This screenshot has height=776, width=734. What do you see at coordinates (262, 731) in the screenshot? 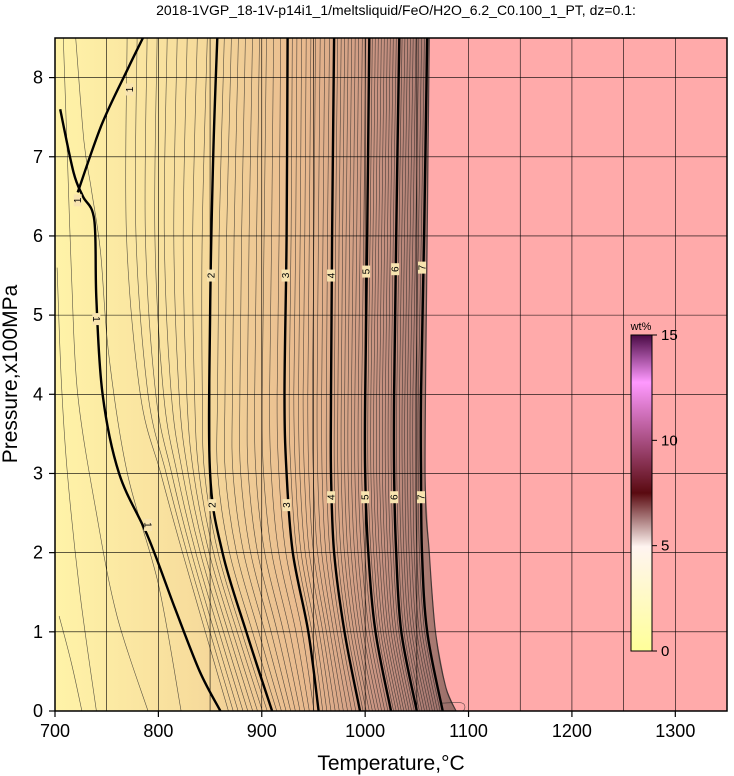
I see `x-tick-label: 900` at bounding box center [262, 731].